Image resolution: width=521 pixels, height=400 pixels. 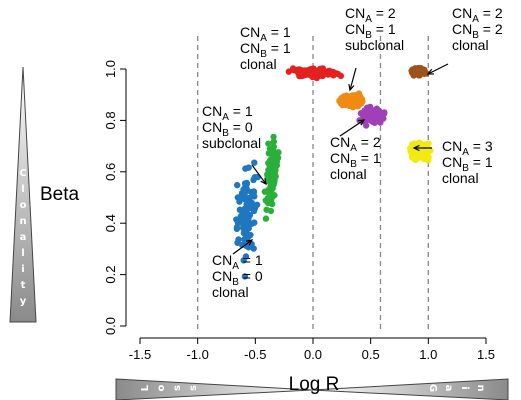 I want to click on y-axis-title: Beta, so click(x=60, y=194).